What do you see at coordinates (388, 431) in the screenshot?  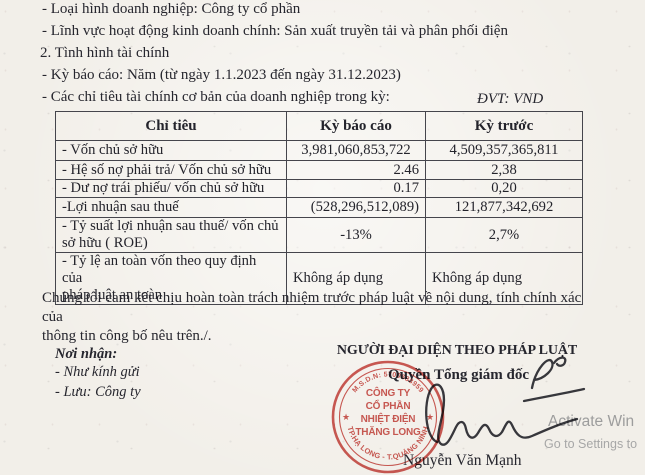 I see `stamp-company-line: THĂNG LONG` at bounding box center [388, 431].